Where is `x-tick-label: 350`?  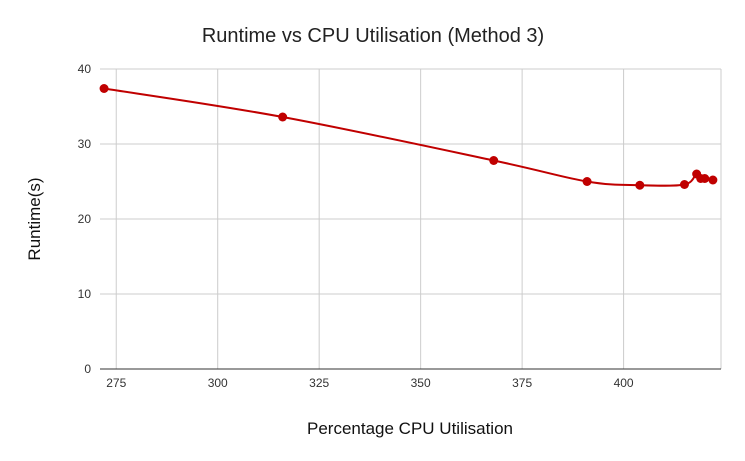
x-tick-label: 350 is located at coordinates (421, 383).